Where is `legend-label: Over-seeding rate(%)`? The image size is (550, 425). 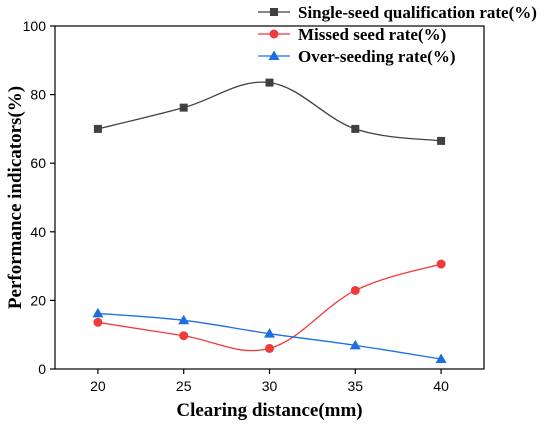 legend-label: Over-seeding rate(%) is located at coordinates (377, 56).